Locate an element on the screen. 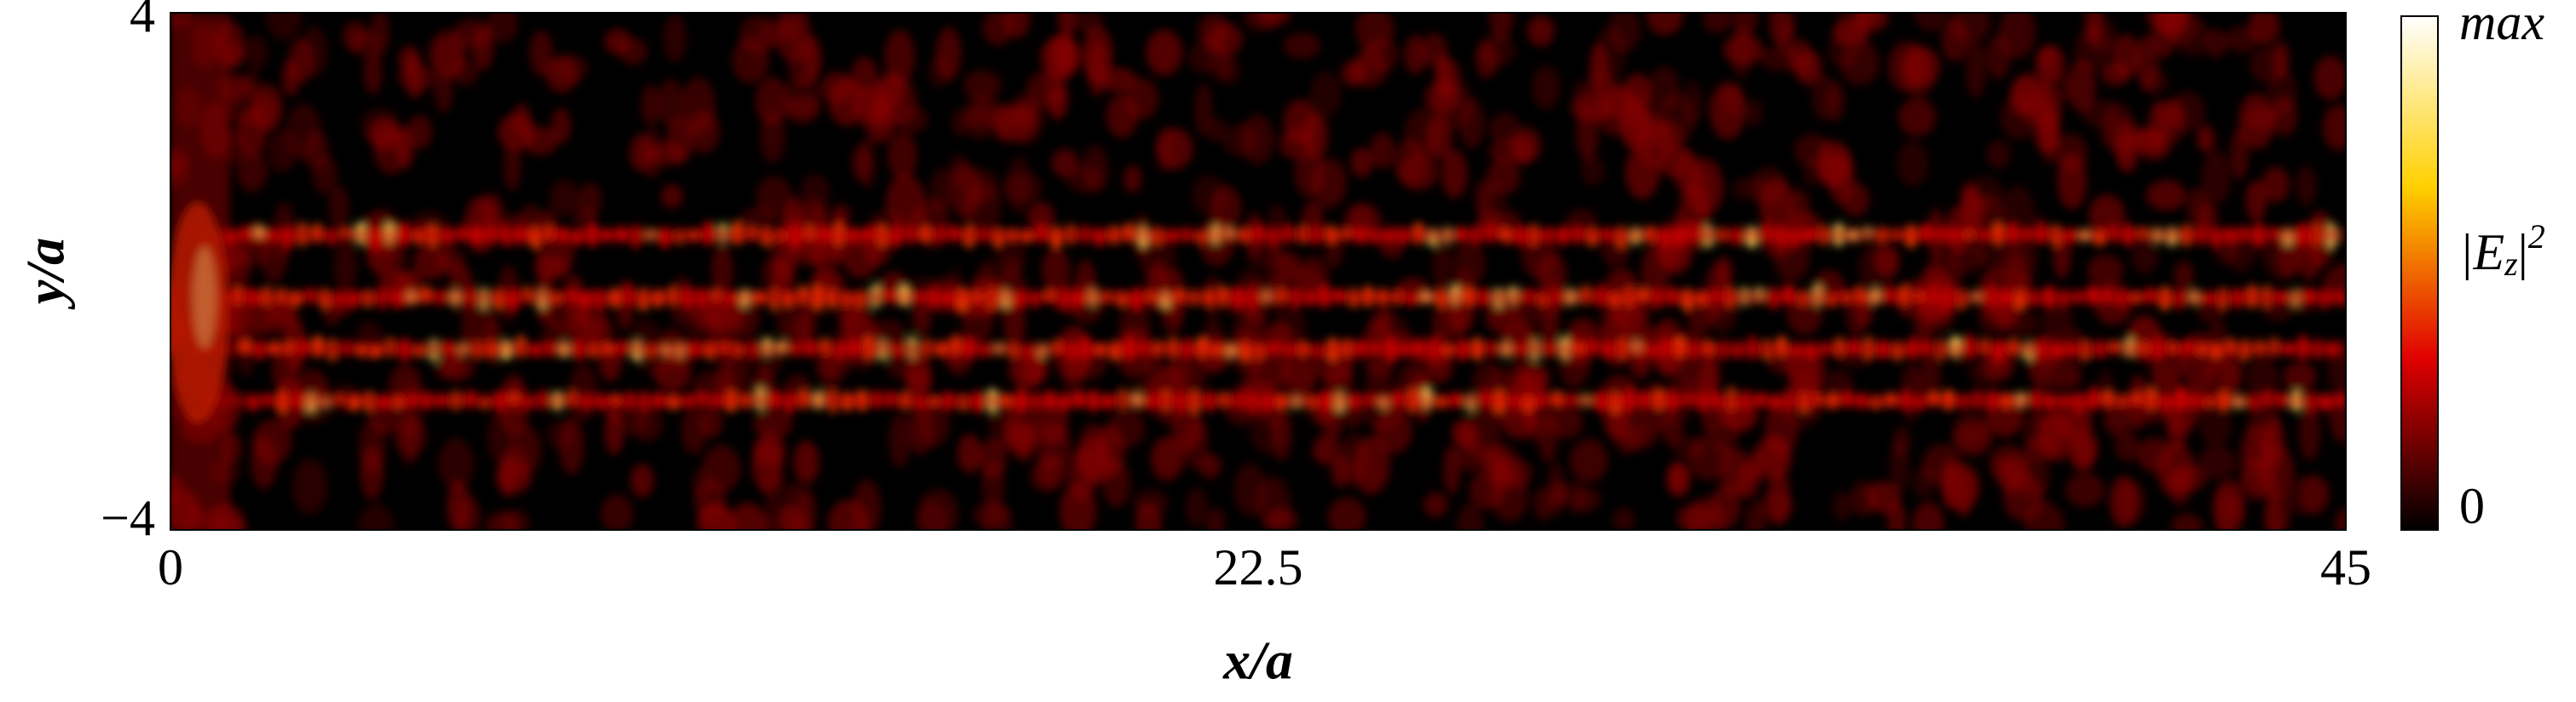 The image size is (2576, 702). x-tick-label: 45 is located at coordinates (2345, 567).